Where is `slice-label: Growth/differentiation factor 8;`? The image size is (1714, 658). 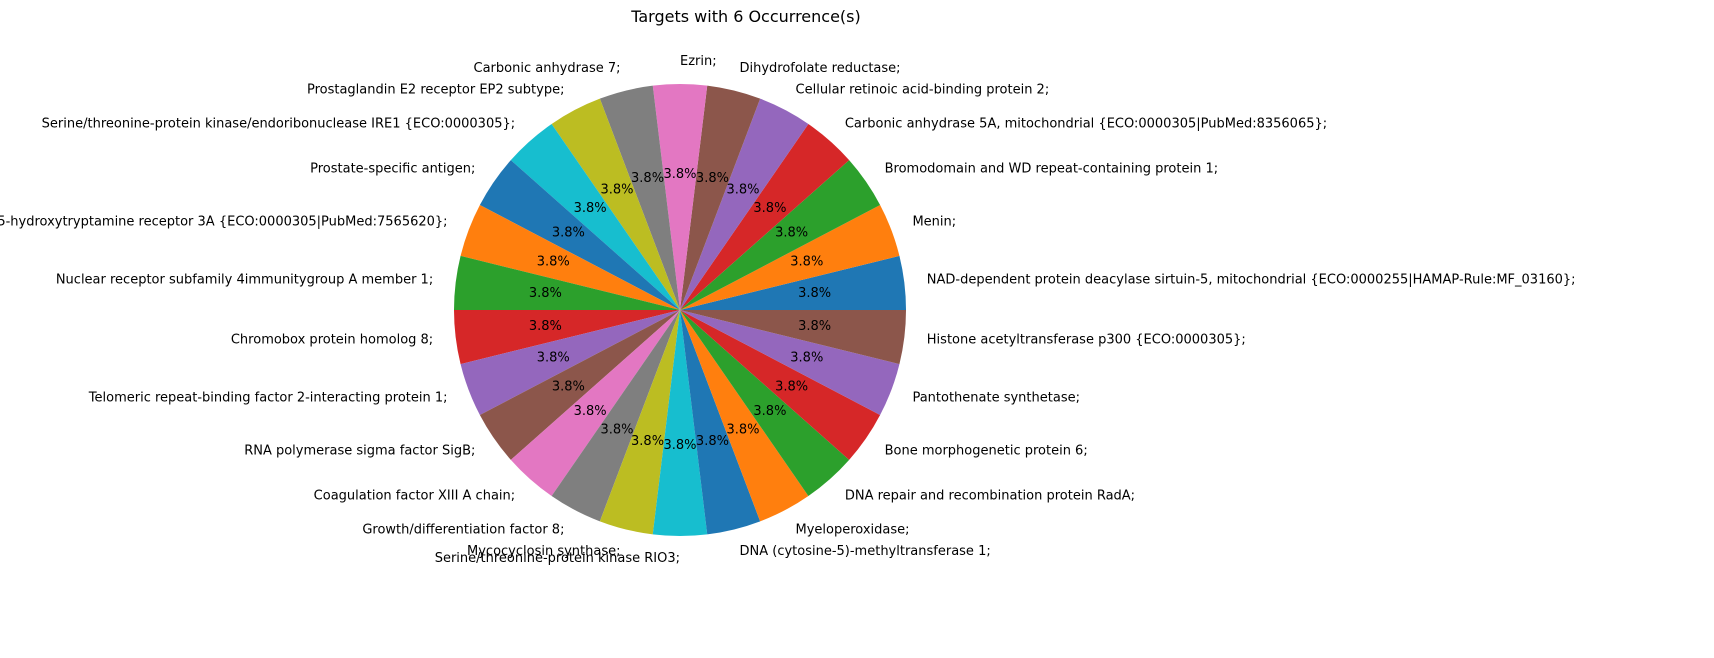 slice-label: Growth/differentiation factor 8; is located at coordinates (463, 530).